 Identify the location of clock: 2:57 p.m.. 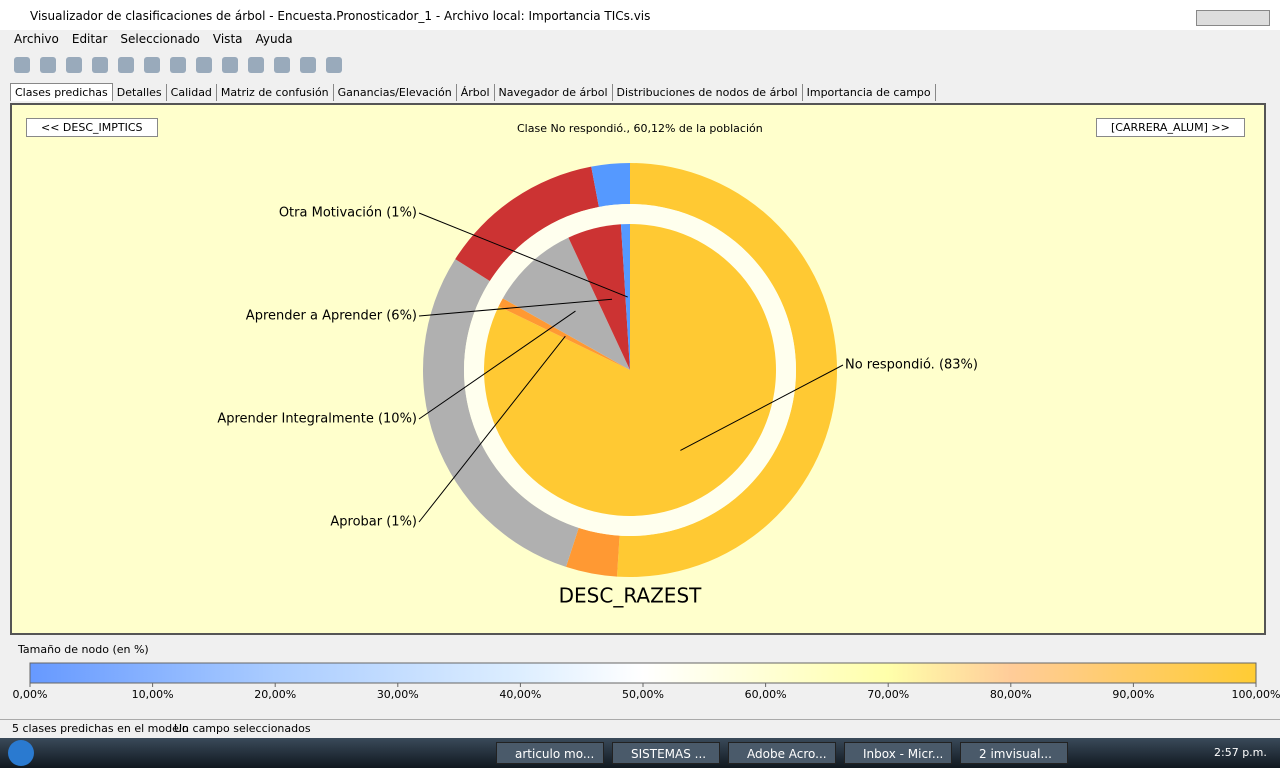
(1240, 752).